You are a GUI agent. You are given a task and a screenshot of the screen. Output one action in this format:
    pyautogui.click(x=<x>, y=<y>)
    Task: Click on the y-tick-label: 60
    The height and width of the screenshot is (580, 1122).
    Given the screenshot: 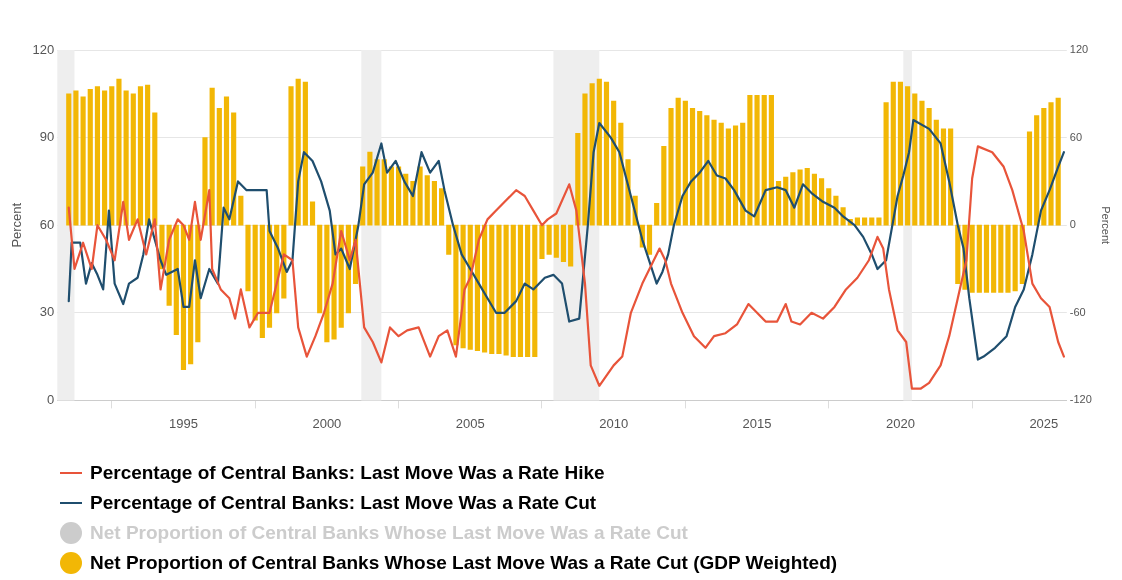 What is the action you would take?
    pyautogui.click(x=47, y=224)
    